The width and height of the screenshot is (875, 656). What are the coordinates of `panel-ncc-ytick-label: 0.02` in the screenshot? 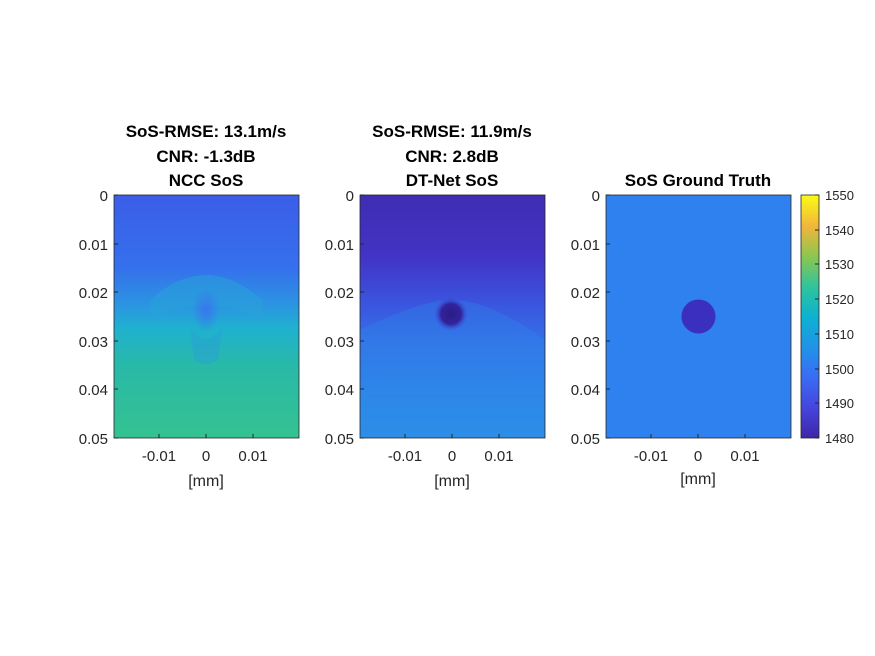 It's located at (93, 293).